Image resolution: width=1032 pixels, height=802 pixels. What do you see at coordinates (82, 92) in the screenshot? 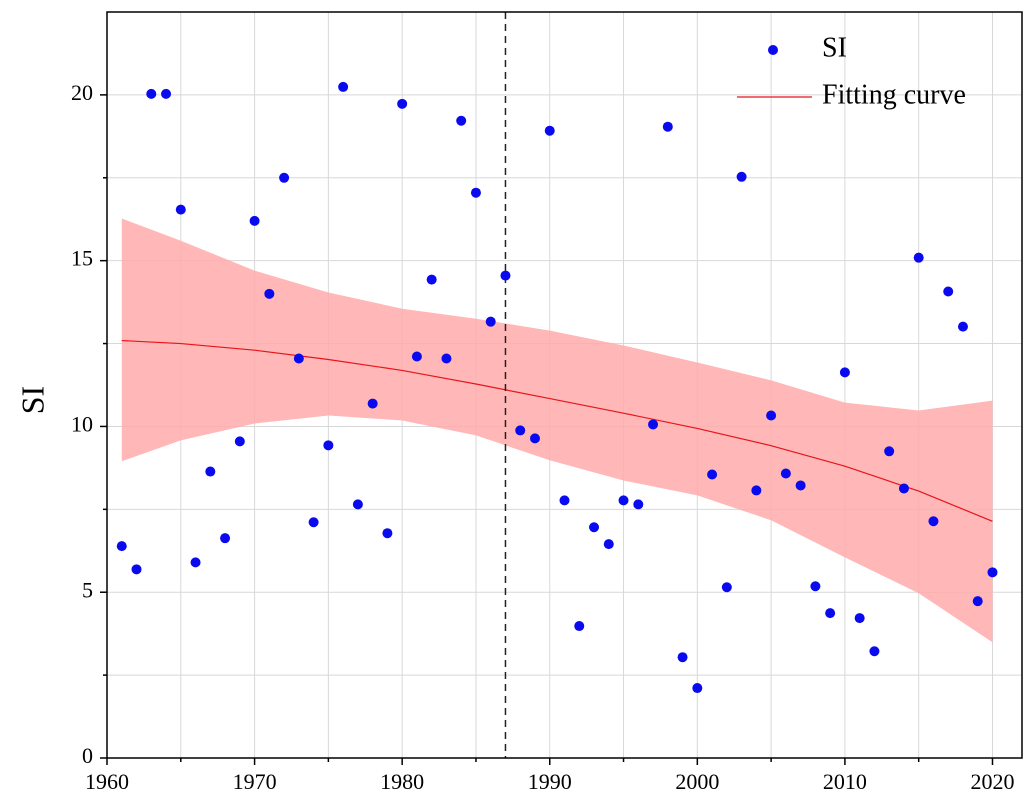
I see `y-tick-label: 20` at bounding box center [82, 92].